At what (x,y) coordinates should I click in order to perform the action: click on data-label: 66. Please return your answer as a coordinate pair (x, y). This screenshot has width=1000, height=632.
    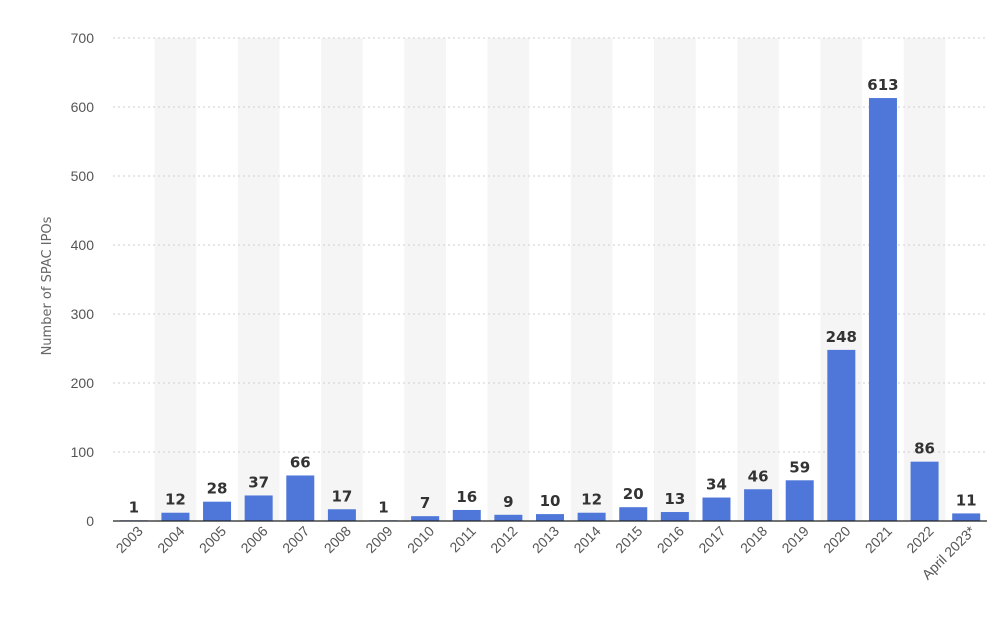
    Looking at the image, I should click on (300, 462).